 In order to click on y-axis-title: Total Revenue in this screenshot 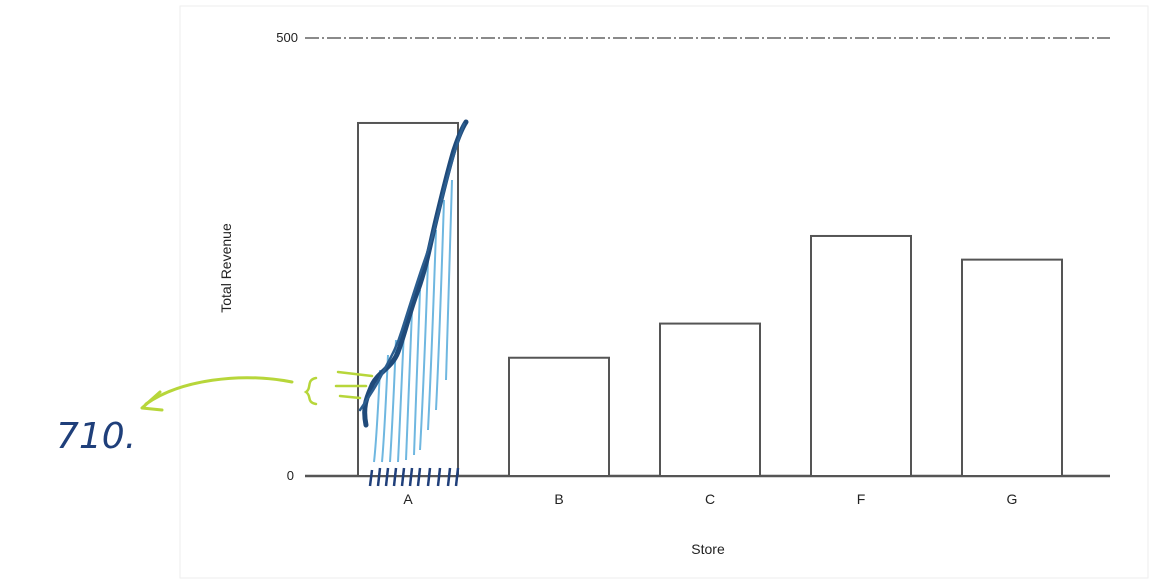, I will do `click(226, 268)`.